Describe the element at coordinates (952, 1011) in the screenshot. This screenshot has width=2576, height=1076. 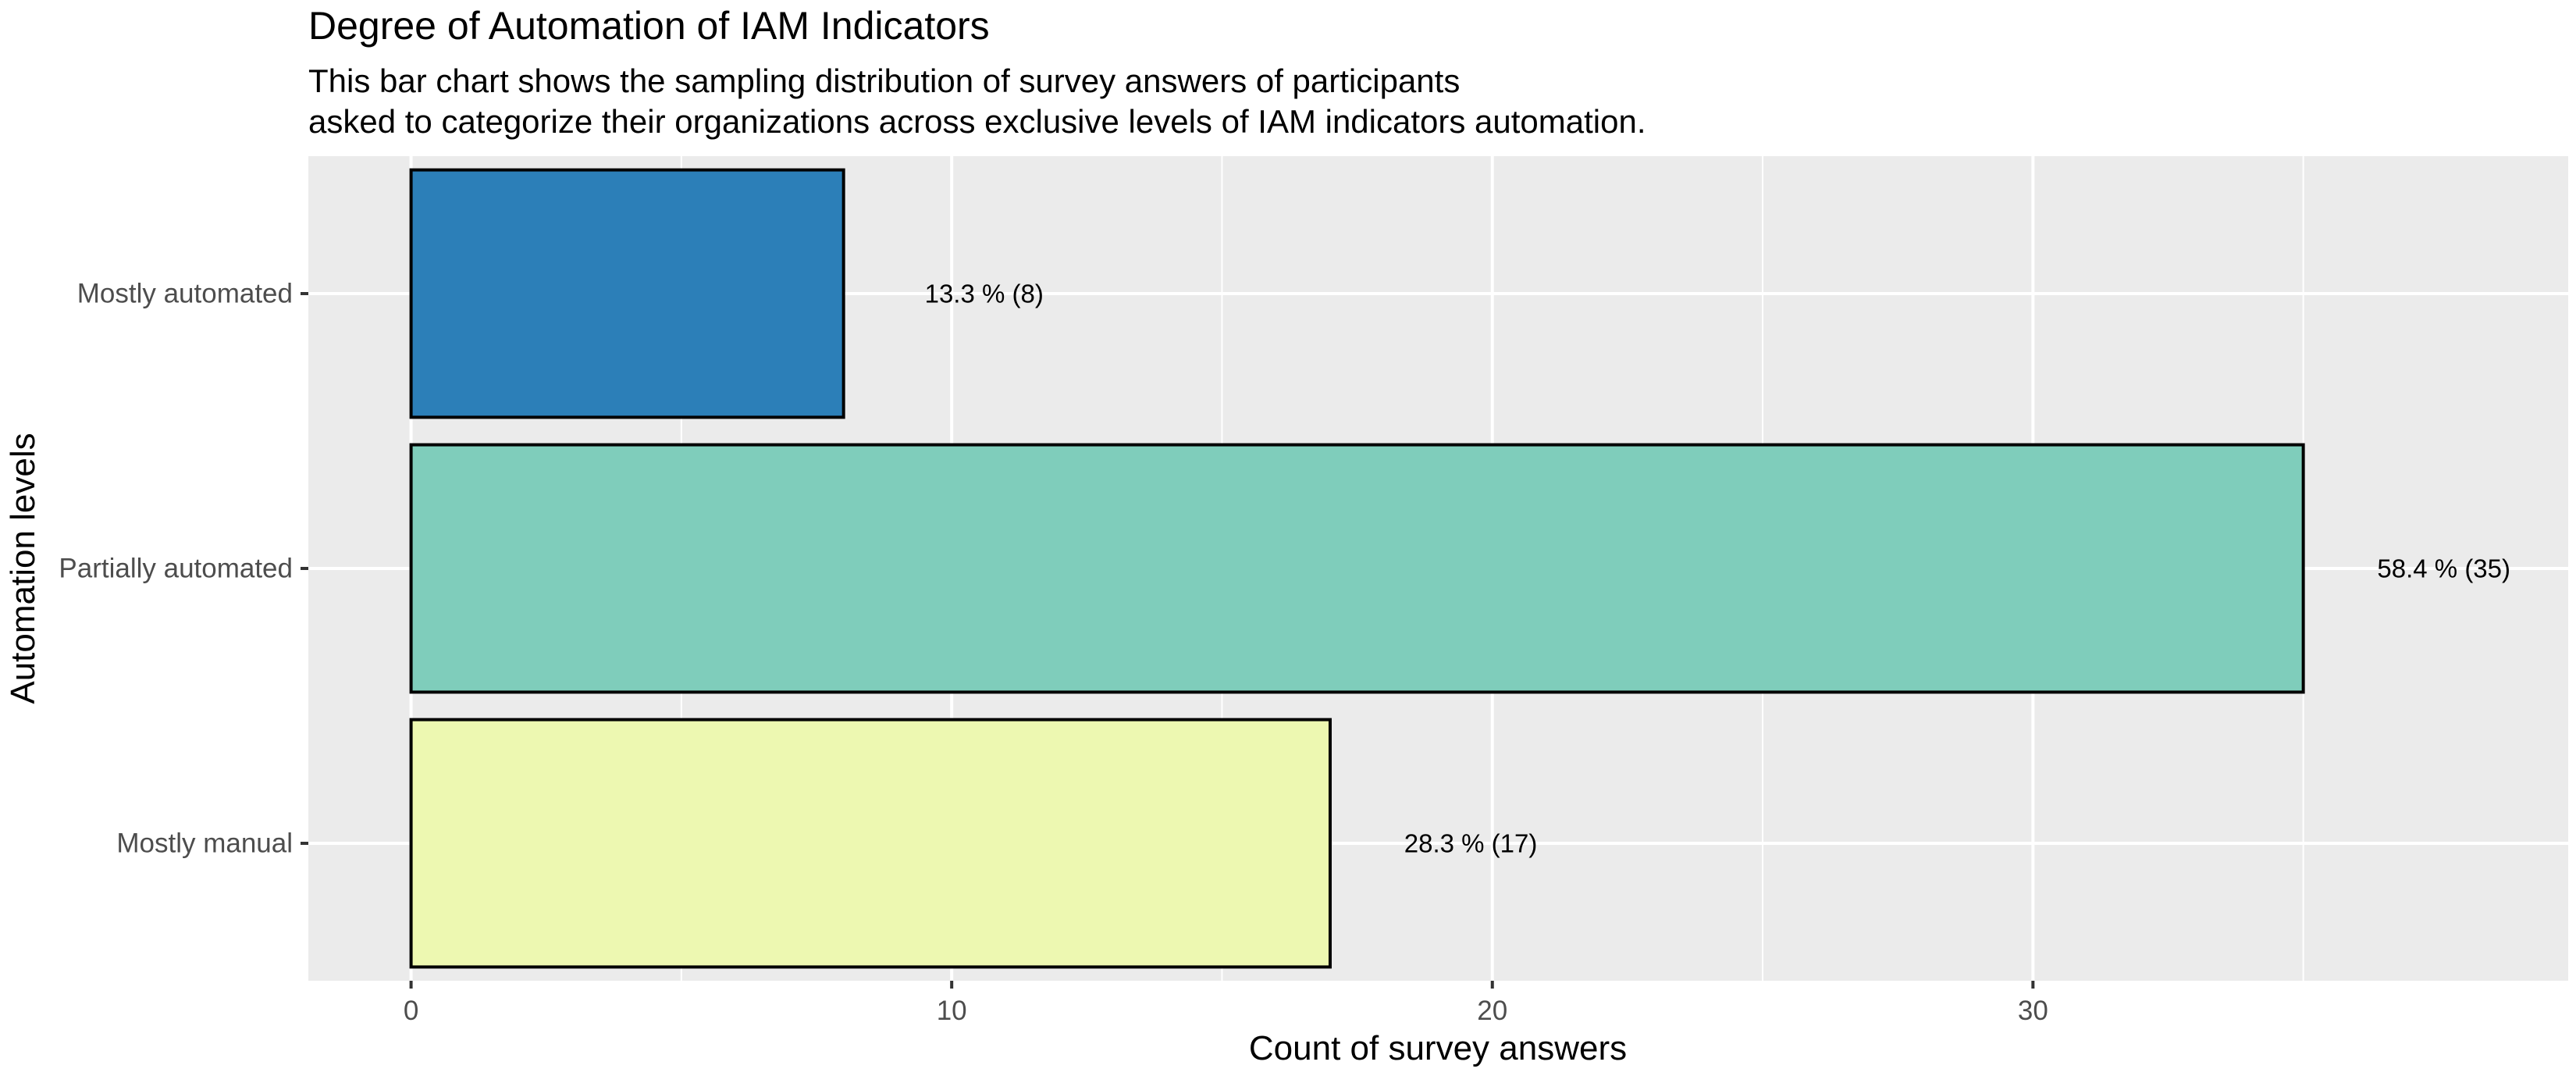
I see `x-tick-label: 10` at that location.